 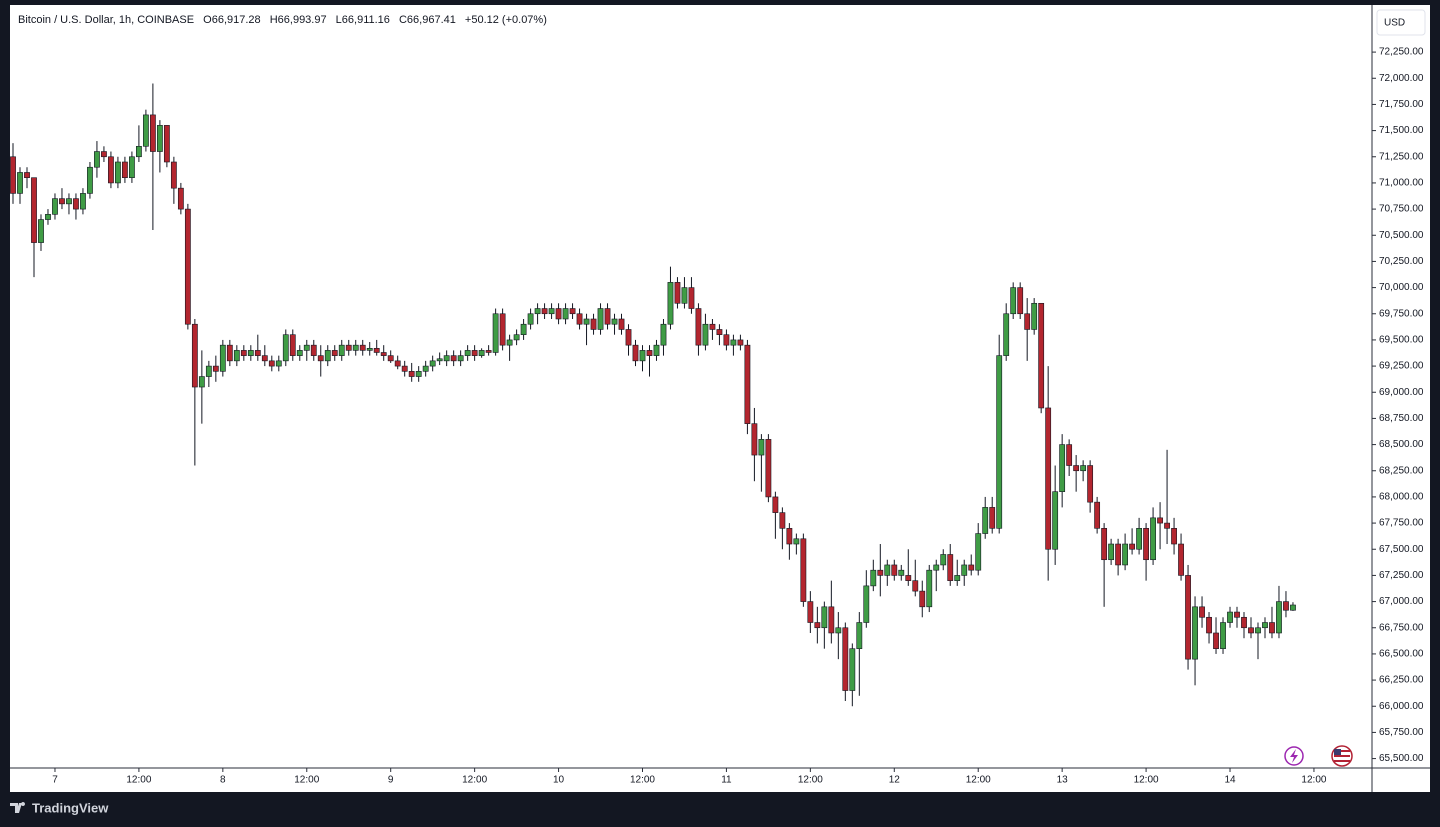 I want to click on y-tick-label: 66,250.00, so click(x=1401, y=680).